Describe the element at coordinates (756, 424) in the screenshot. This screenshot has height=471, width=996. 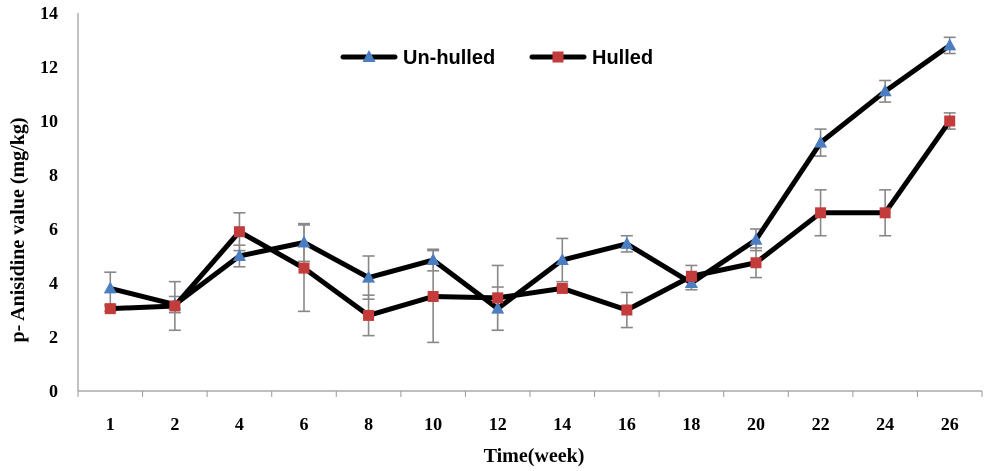
I see `x-tick-label: 20` at that location.